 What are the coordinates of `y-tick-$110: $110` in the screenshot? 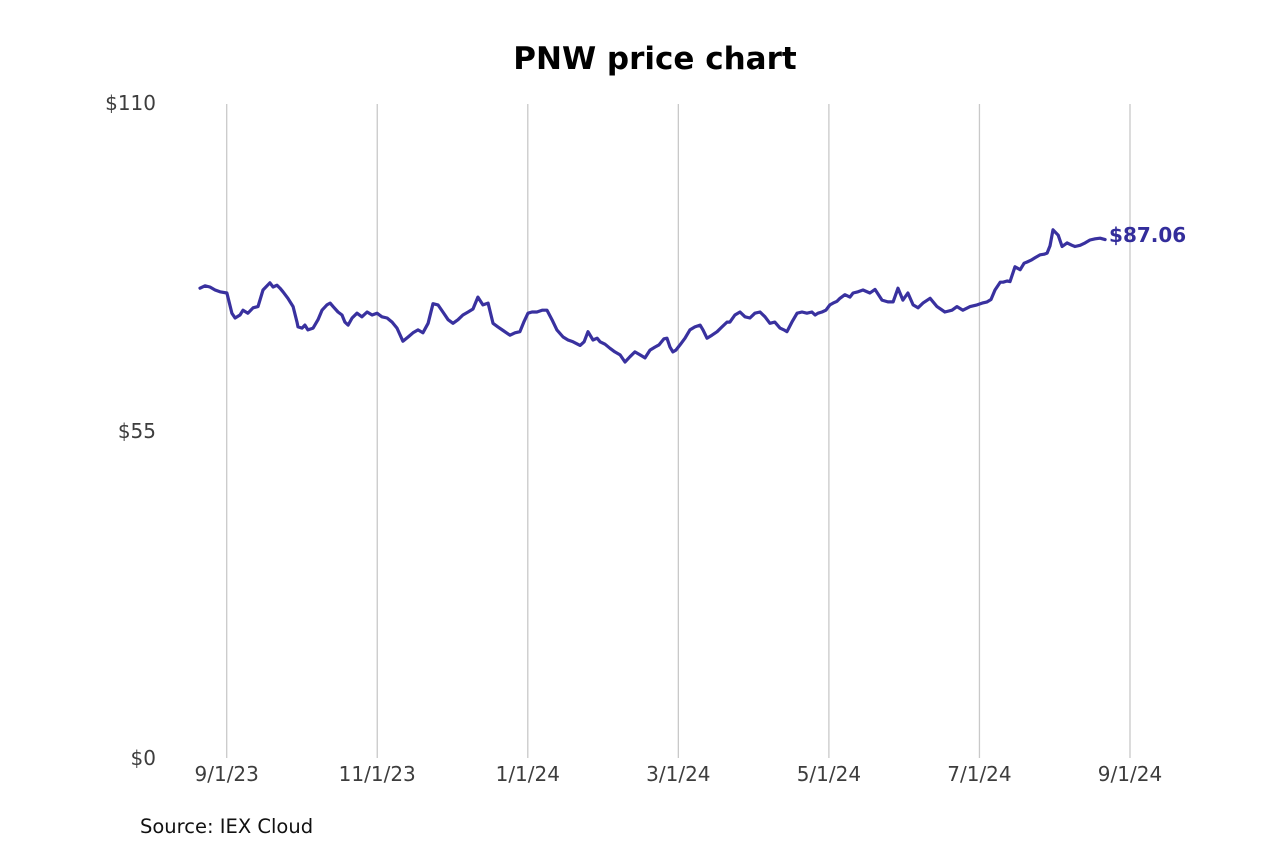 It's located at (130, 103).